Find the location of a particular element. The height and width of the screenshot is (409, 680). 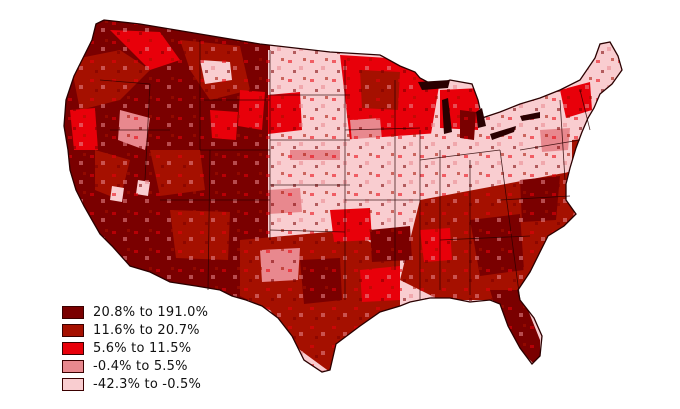

legend-label: 20.8% to 191.0% is located at coordinates (151, 312).